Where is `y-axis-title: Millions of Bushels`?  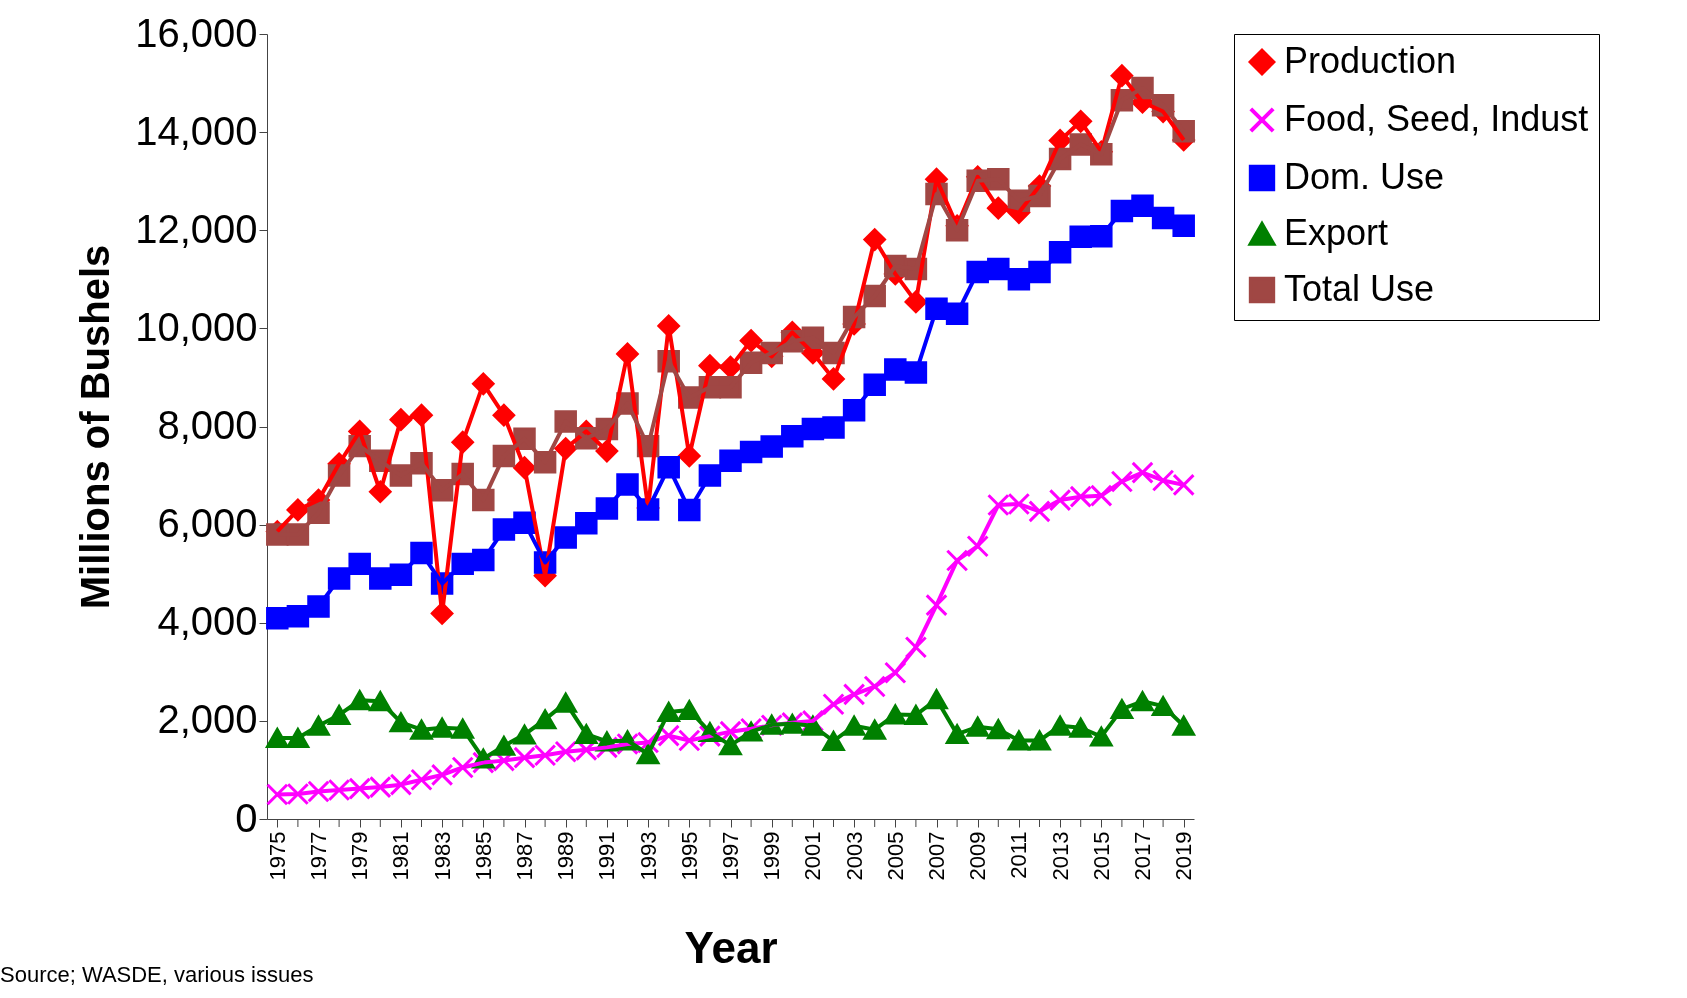 y-axis-title: Millions of Bushels is located at coordinates (95, 427).